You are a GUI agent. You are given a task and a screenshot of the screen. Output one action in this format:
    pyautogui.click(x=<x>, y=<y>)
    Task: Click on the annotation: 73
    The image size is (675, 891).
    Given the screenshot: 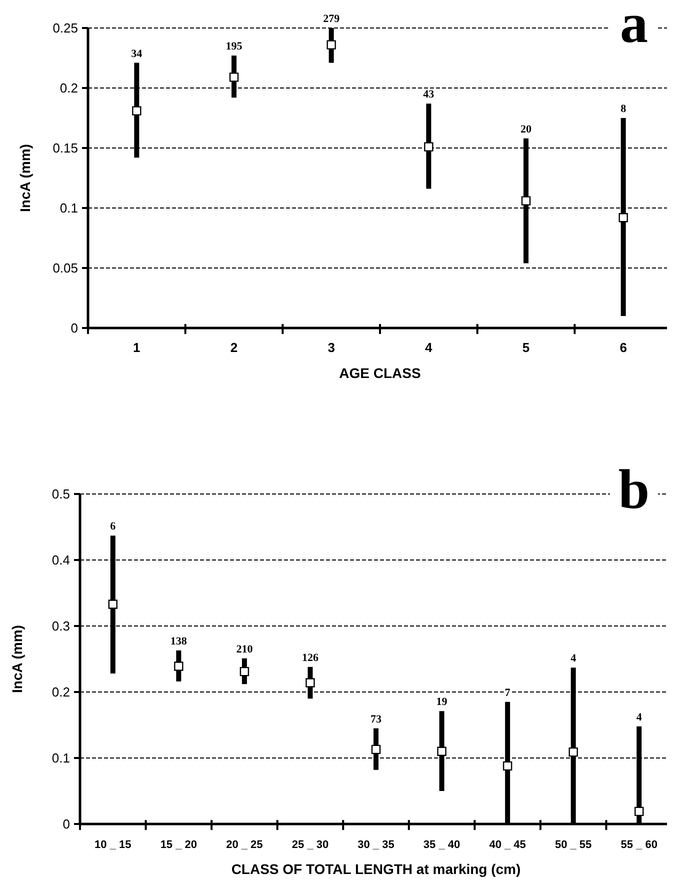 What is the action you would take?
    pyautogui.click(x=376, y=719)
    